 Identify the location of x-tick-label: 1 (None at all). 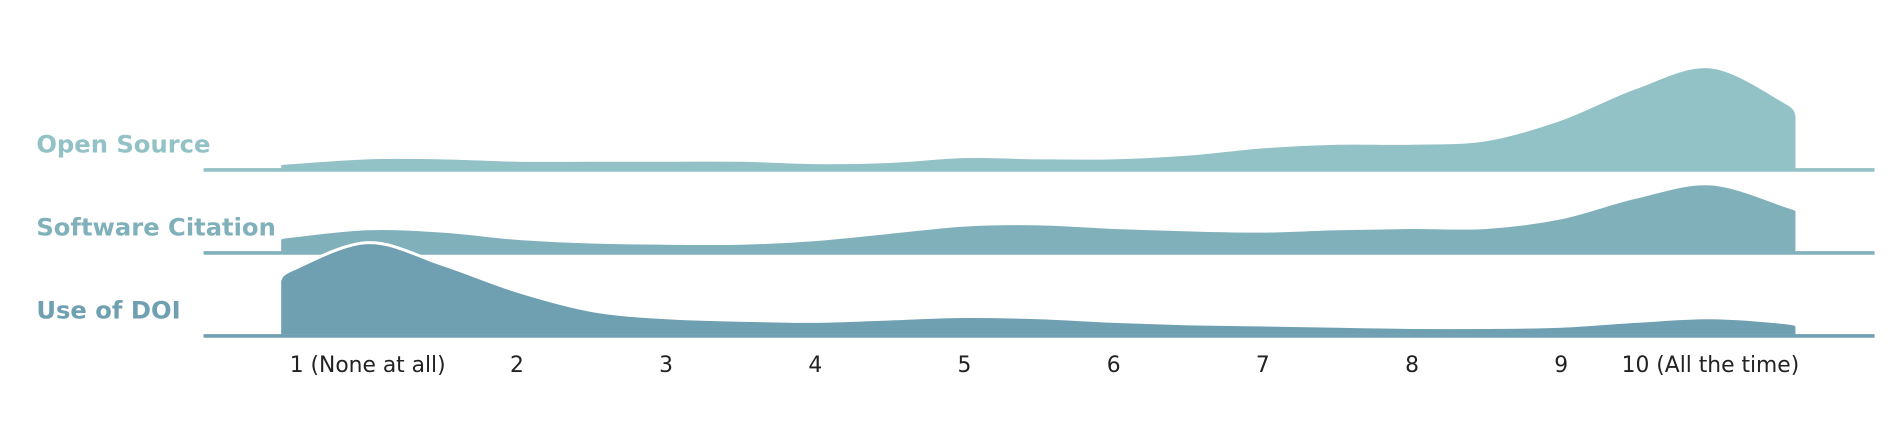
(368, 365).